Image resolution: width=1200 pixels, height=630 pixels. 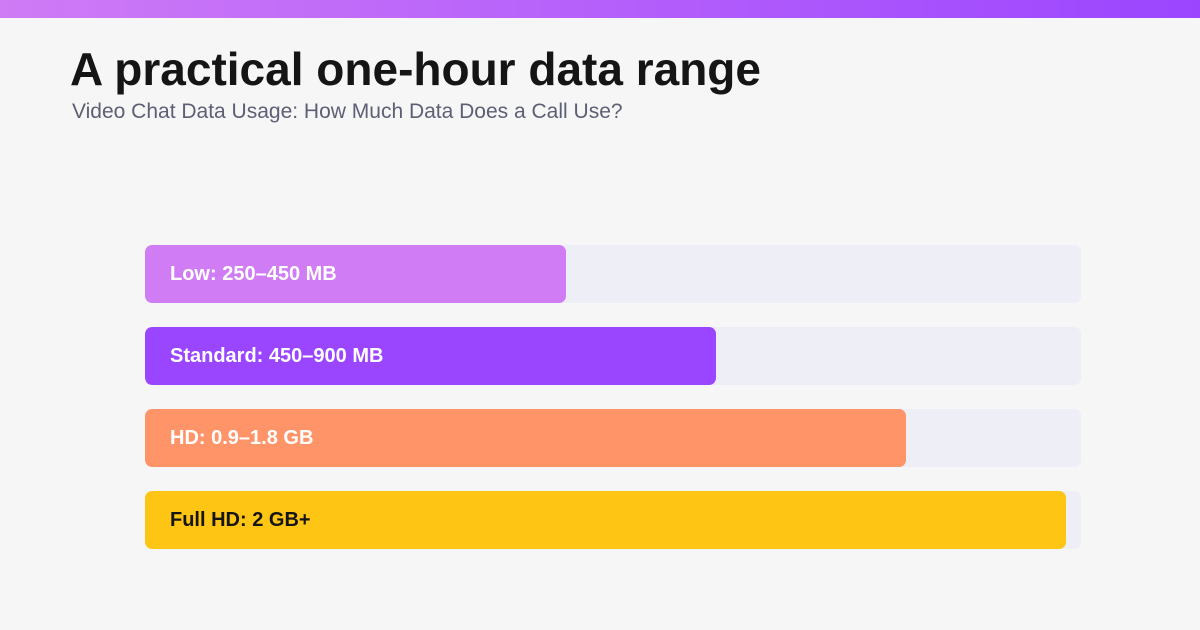 I want to click on full-hd-quality-bar-label: Full HD: 2 GB+, so click(x=240, y=520).